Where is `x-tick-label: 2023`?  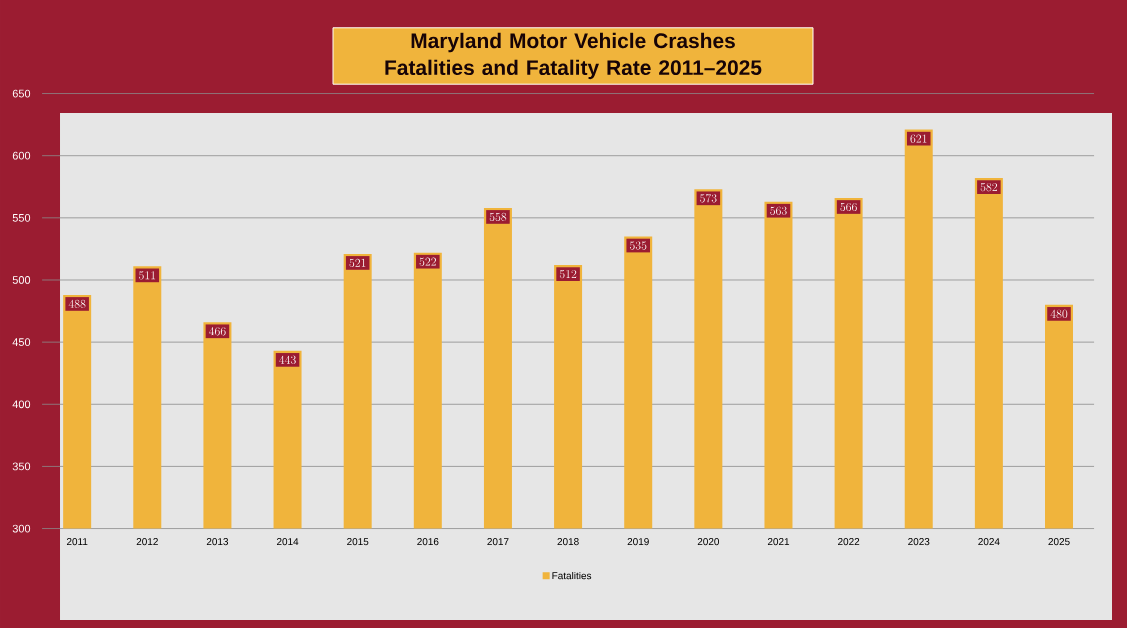
x-tick-label: 2023 is located at coordinates (919, 542).